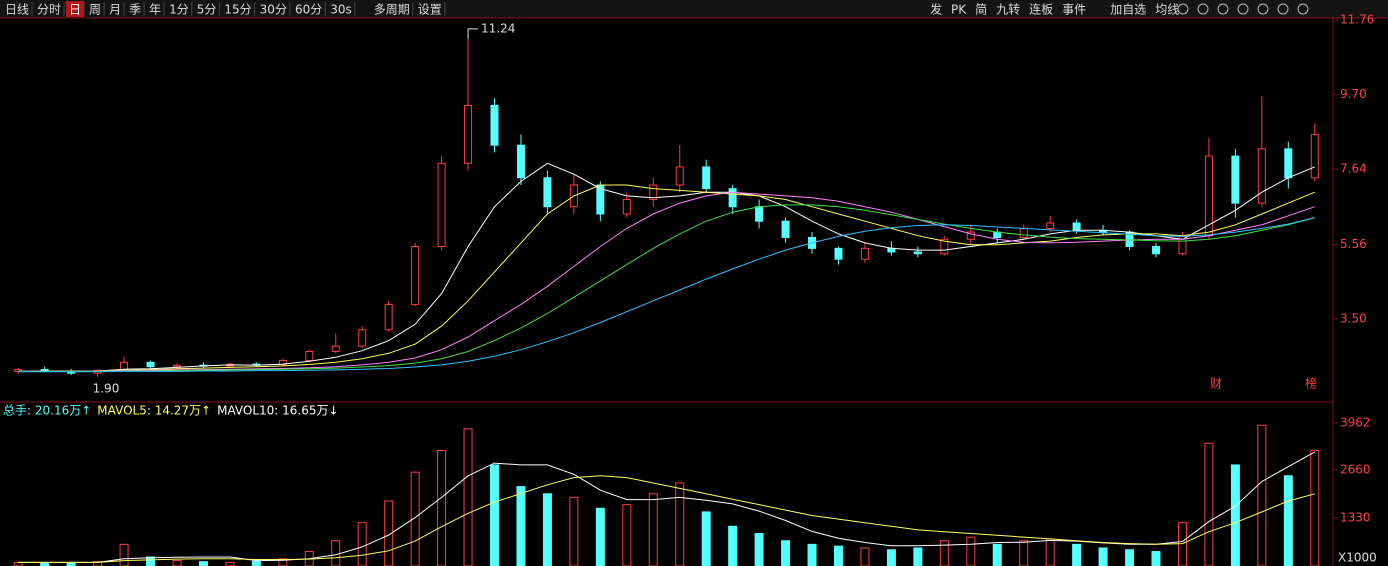 Image resolution: width=1388 pixels, height=566 pixels. What do you see at coordinates (1353, 318) in the screenshot?
I see `y-tick-label: 3.50` at bounding box center [1353, 318].